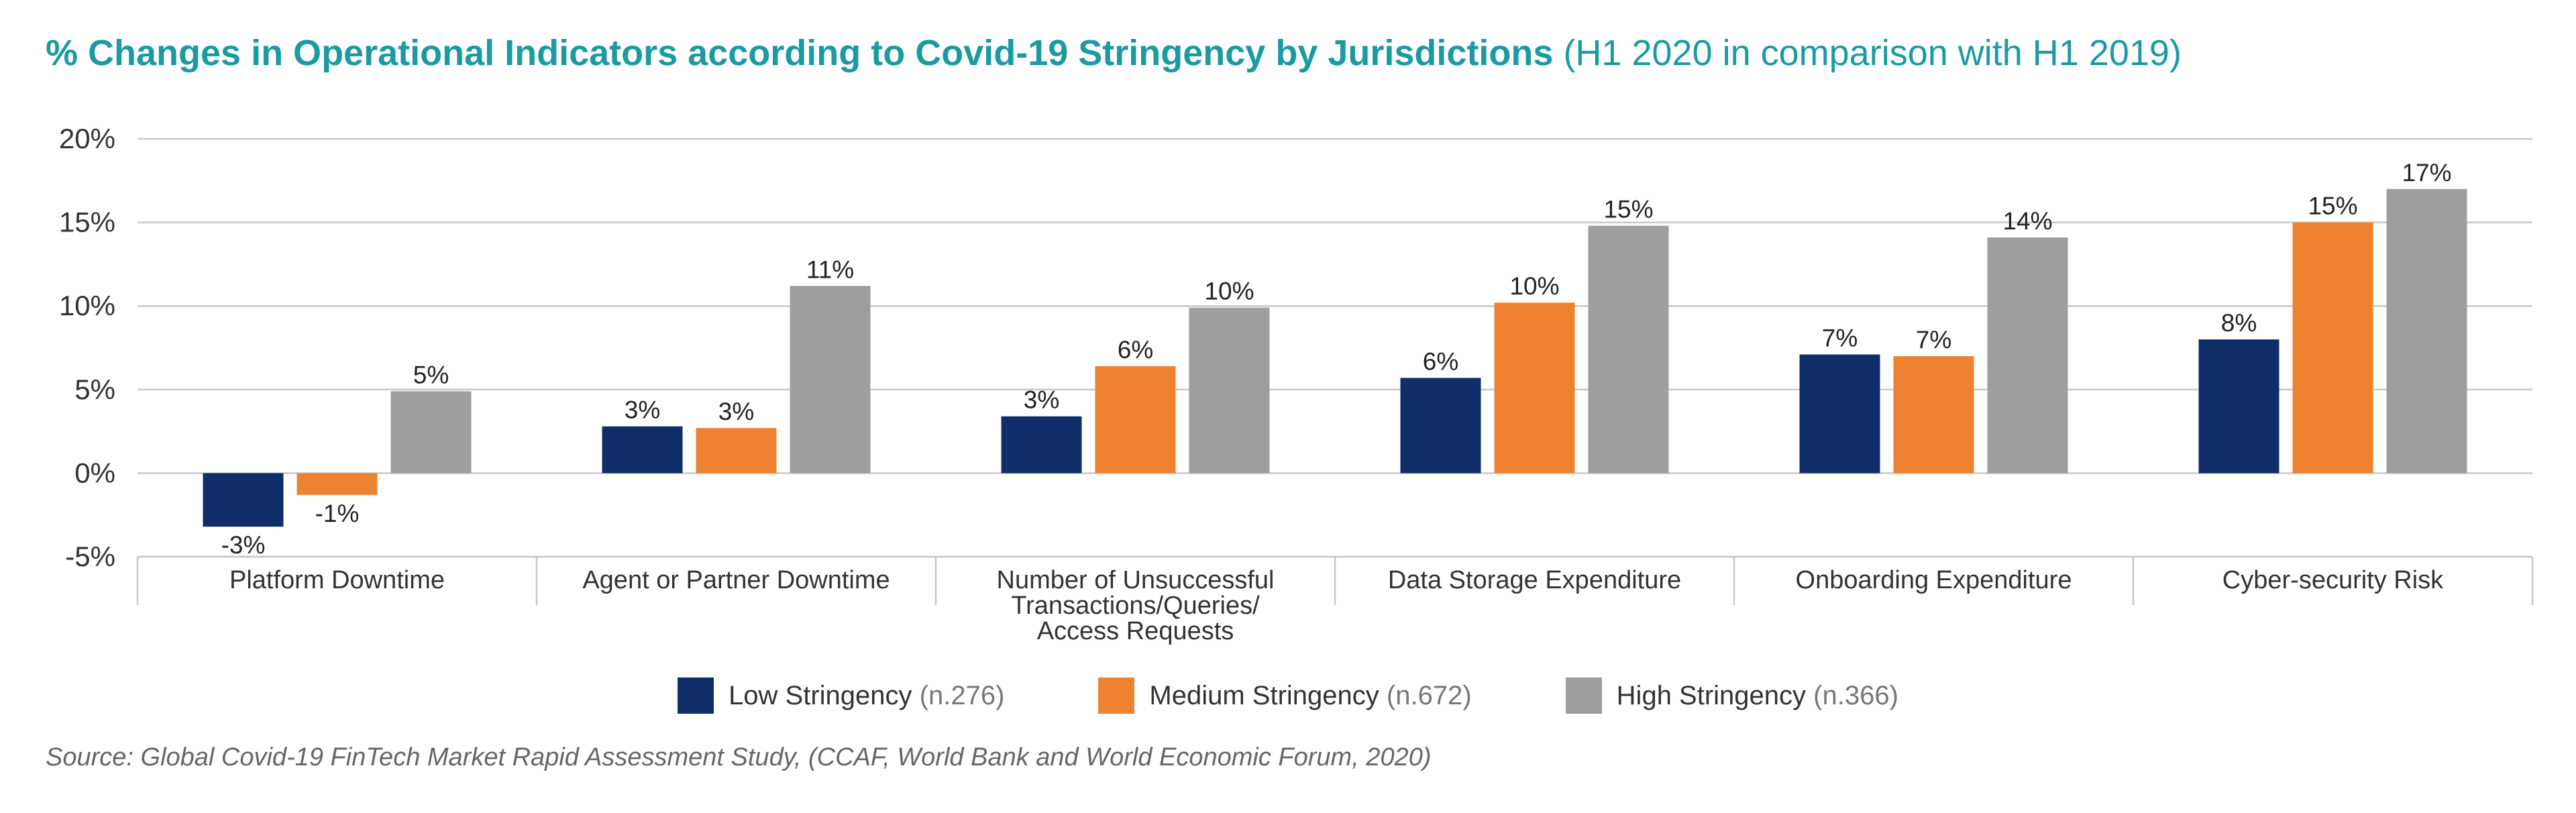  What do you see at coordinates (337, 514) in the screenshot?
I see `data-label: -1%` at bounding box center [337, 514].